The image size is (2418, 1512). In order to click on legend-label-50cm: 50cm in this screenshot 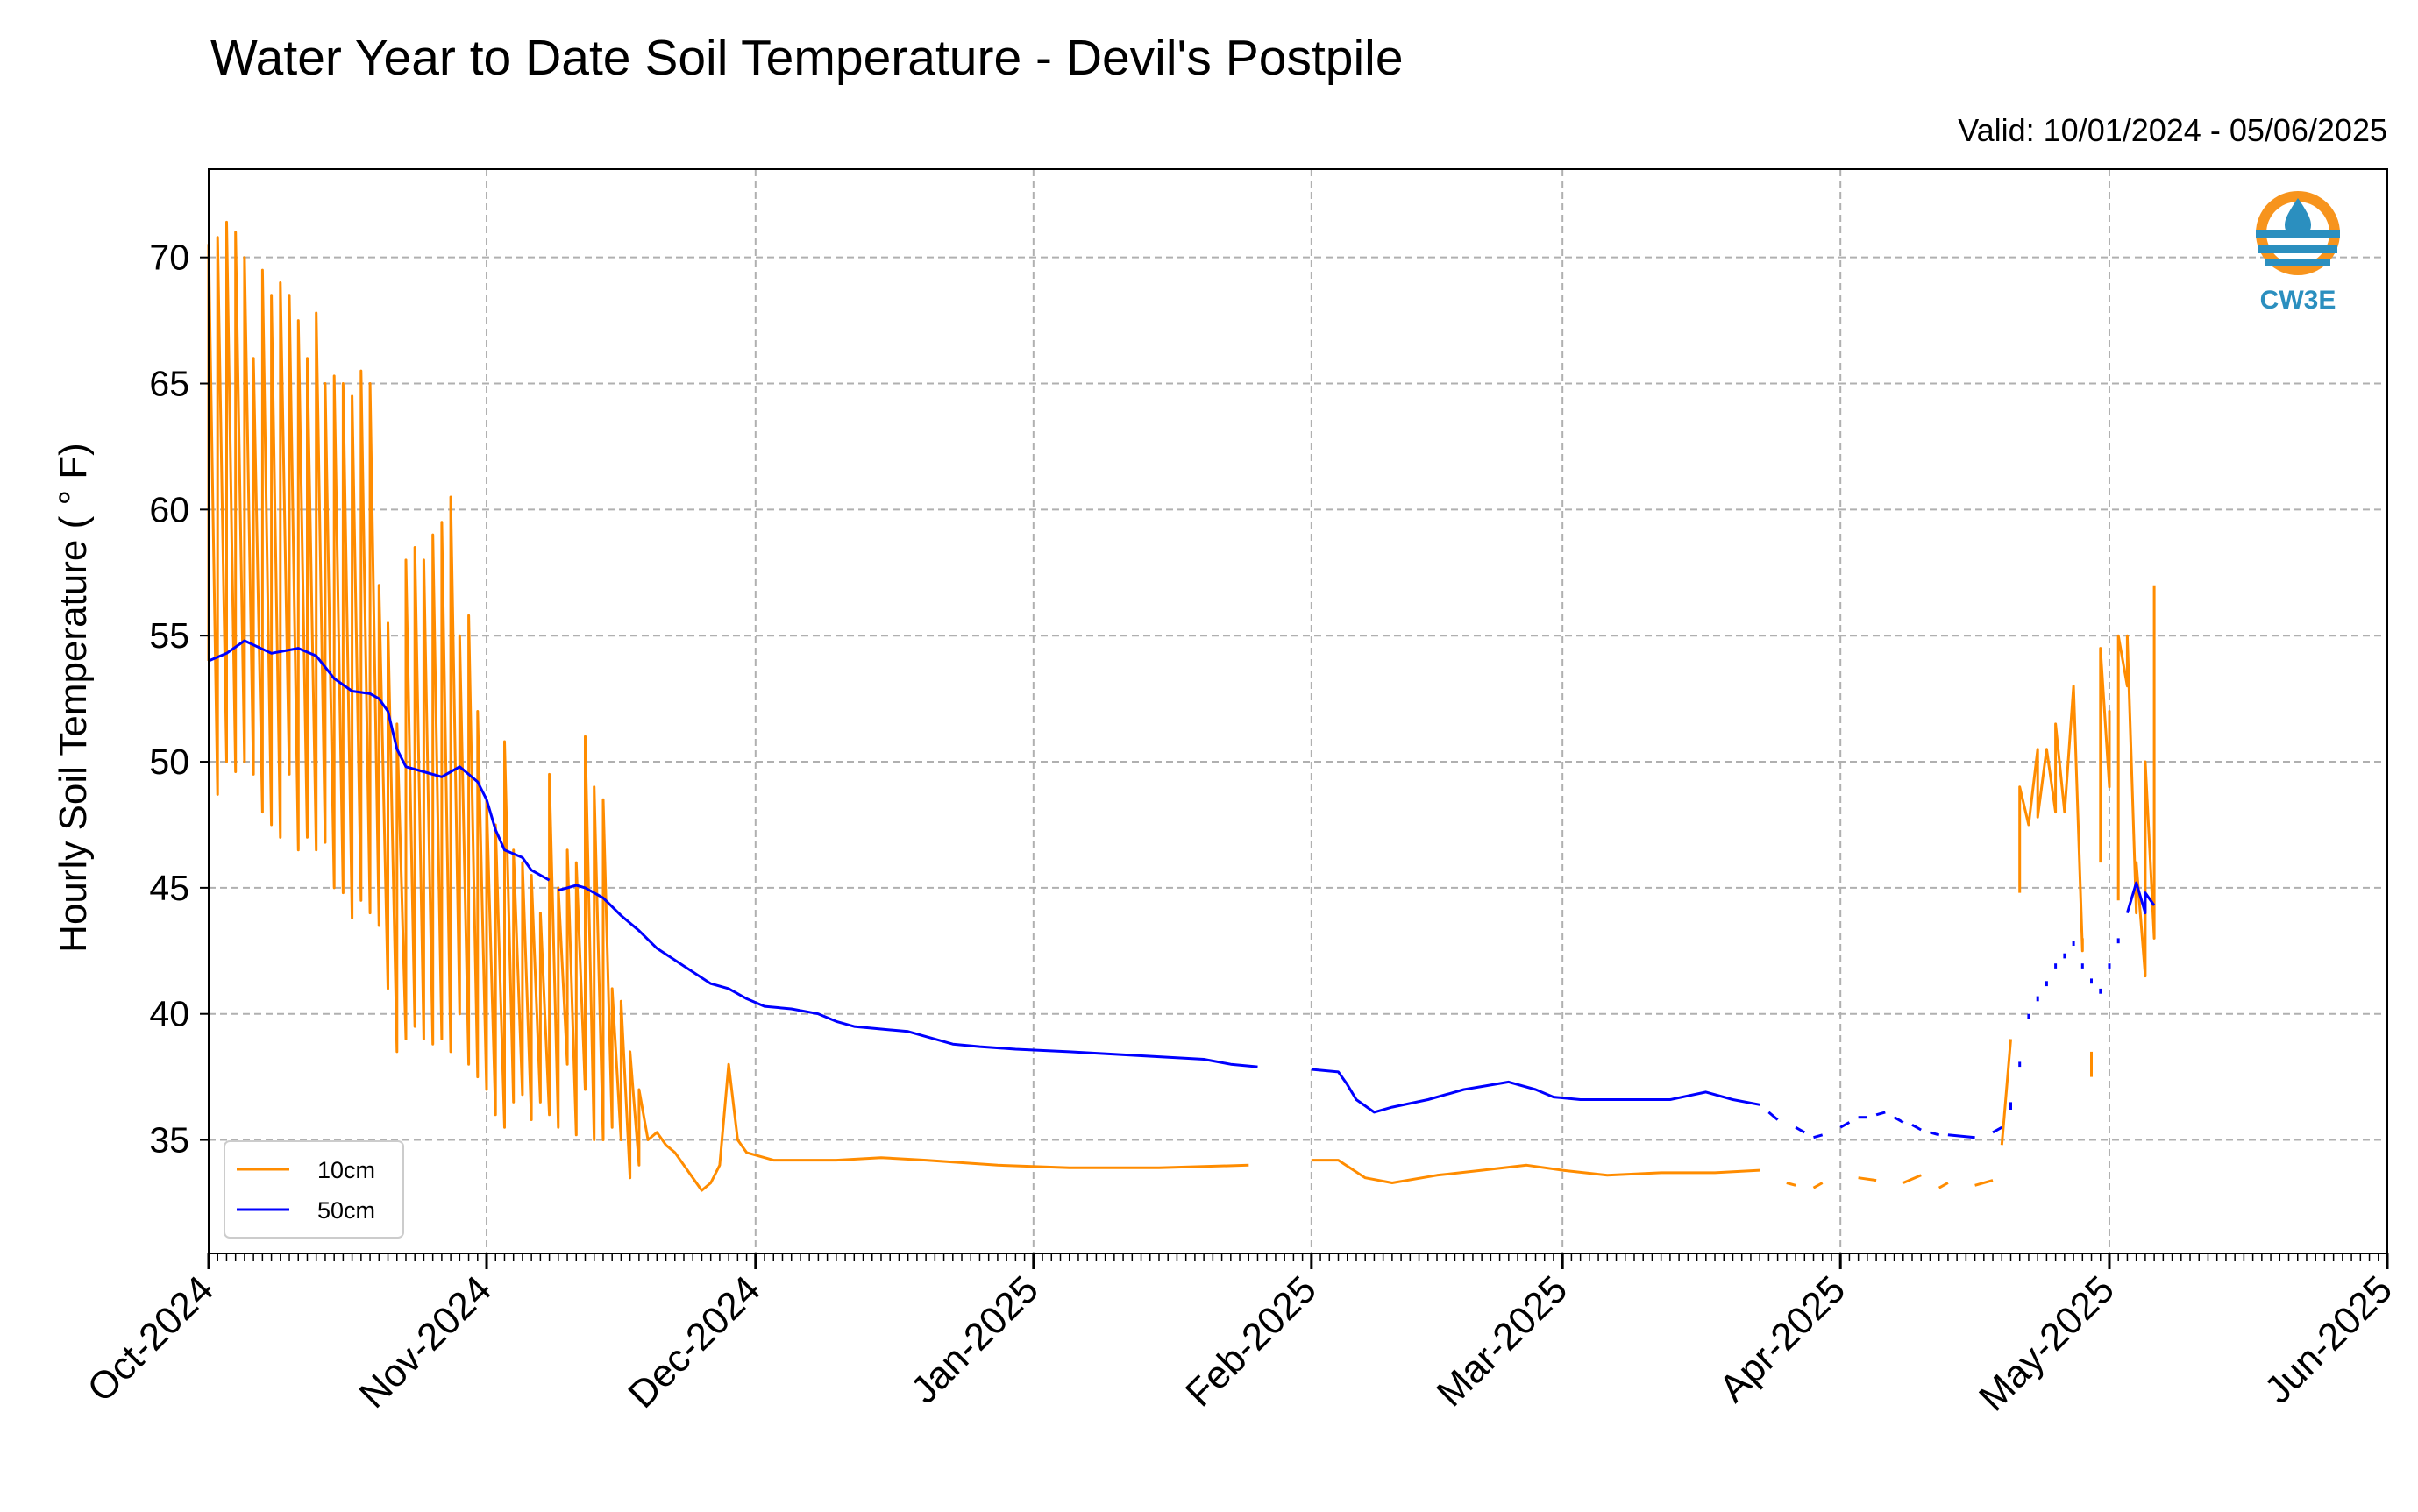, I will do `click(346, 1210)`.